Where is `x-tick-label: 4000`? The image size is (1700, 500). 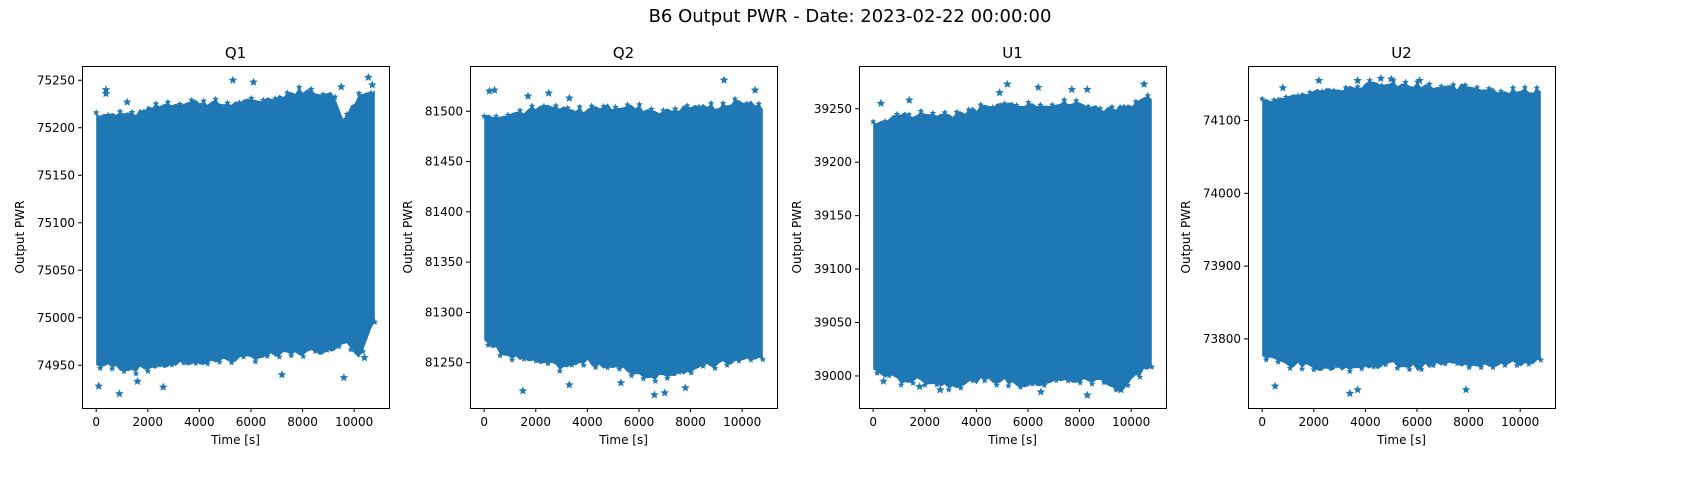
x-tick-label: 4000 is located at coordinates (199, 422).